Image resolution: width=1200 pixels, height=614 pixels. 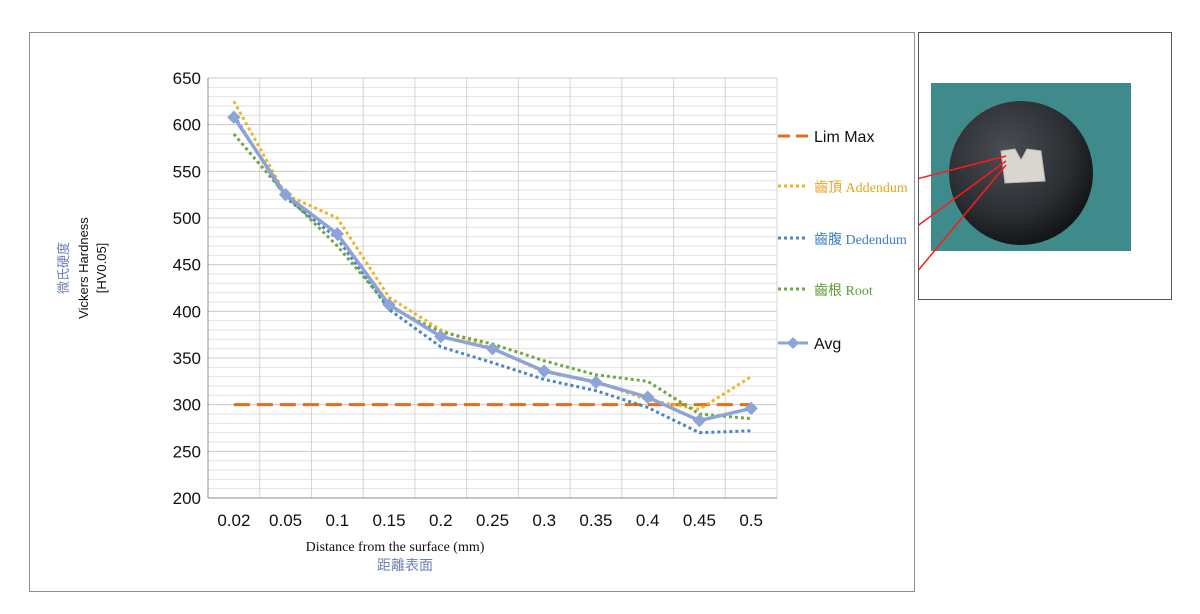 What do you see at coordinates (395, 547) in the screenshot?
I see `x-axis-title: Distance from the surface (mm)` at bounding box center [395, 547].